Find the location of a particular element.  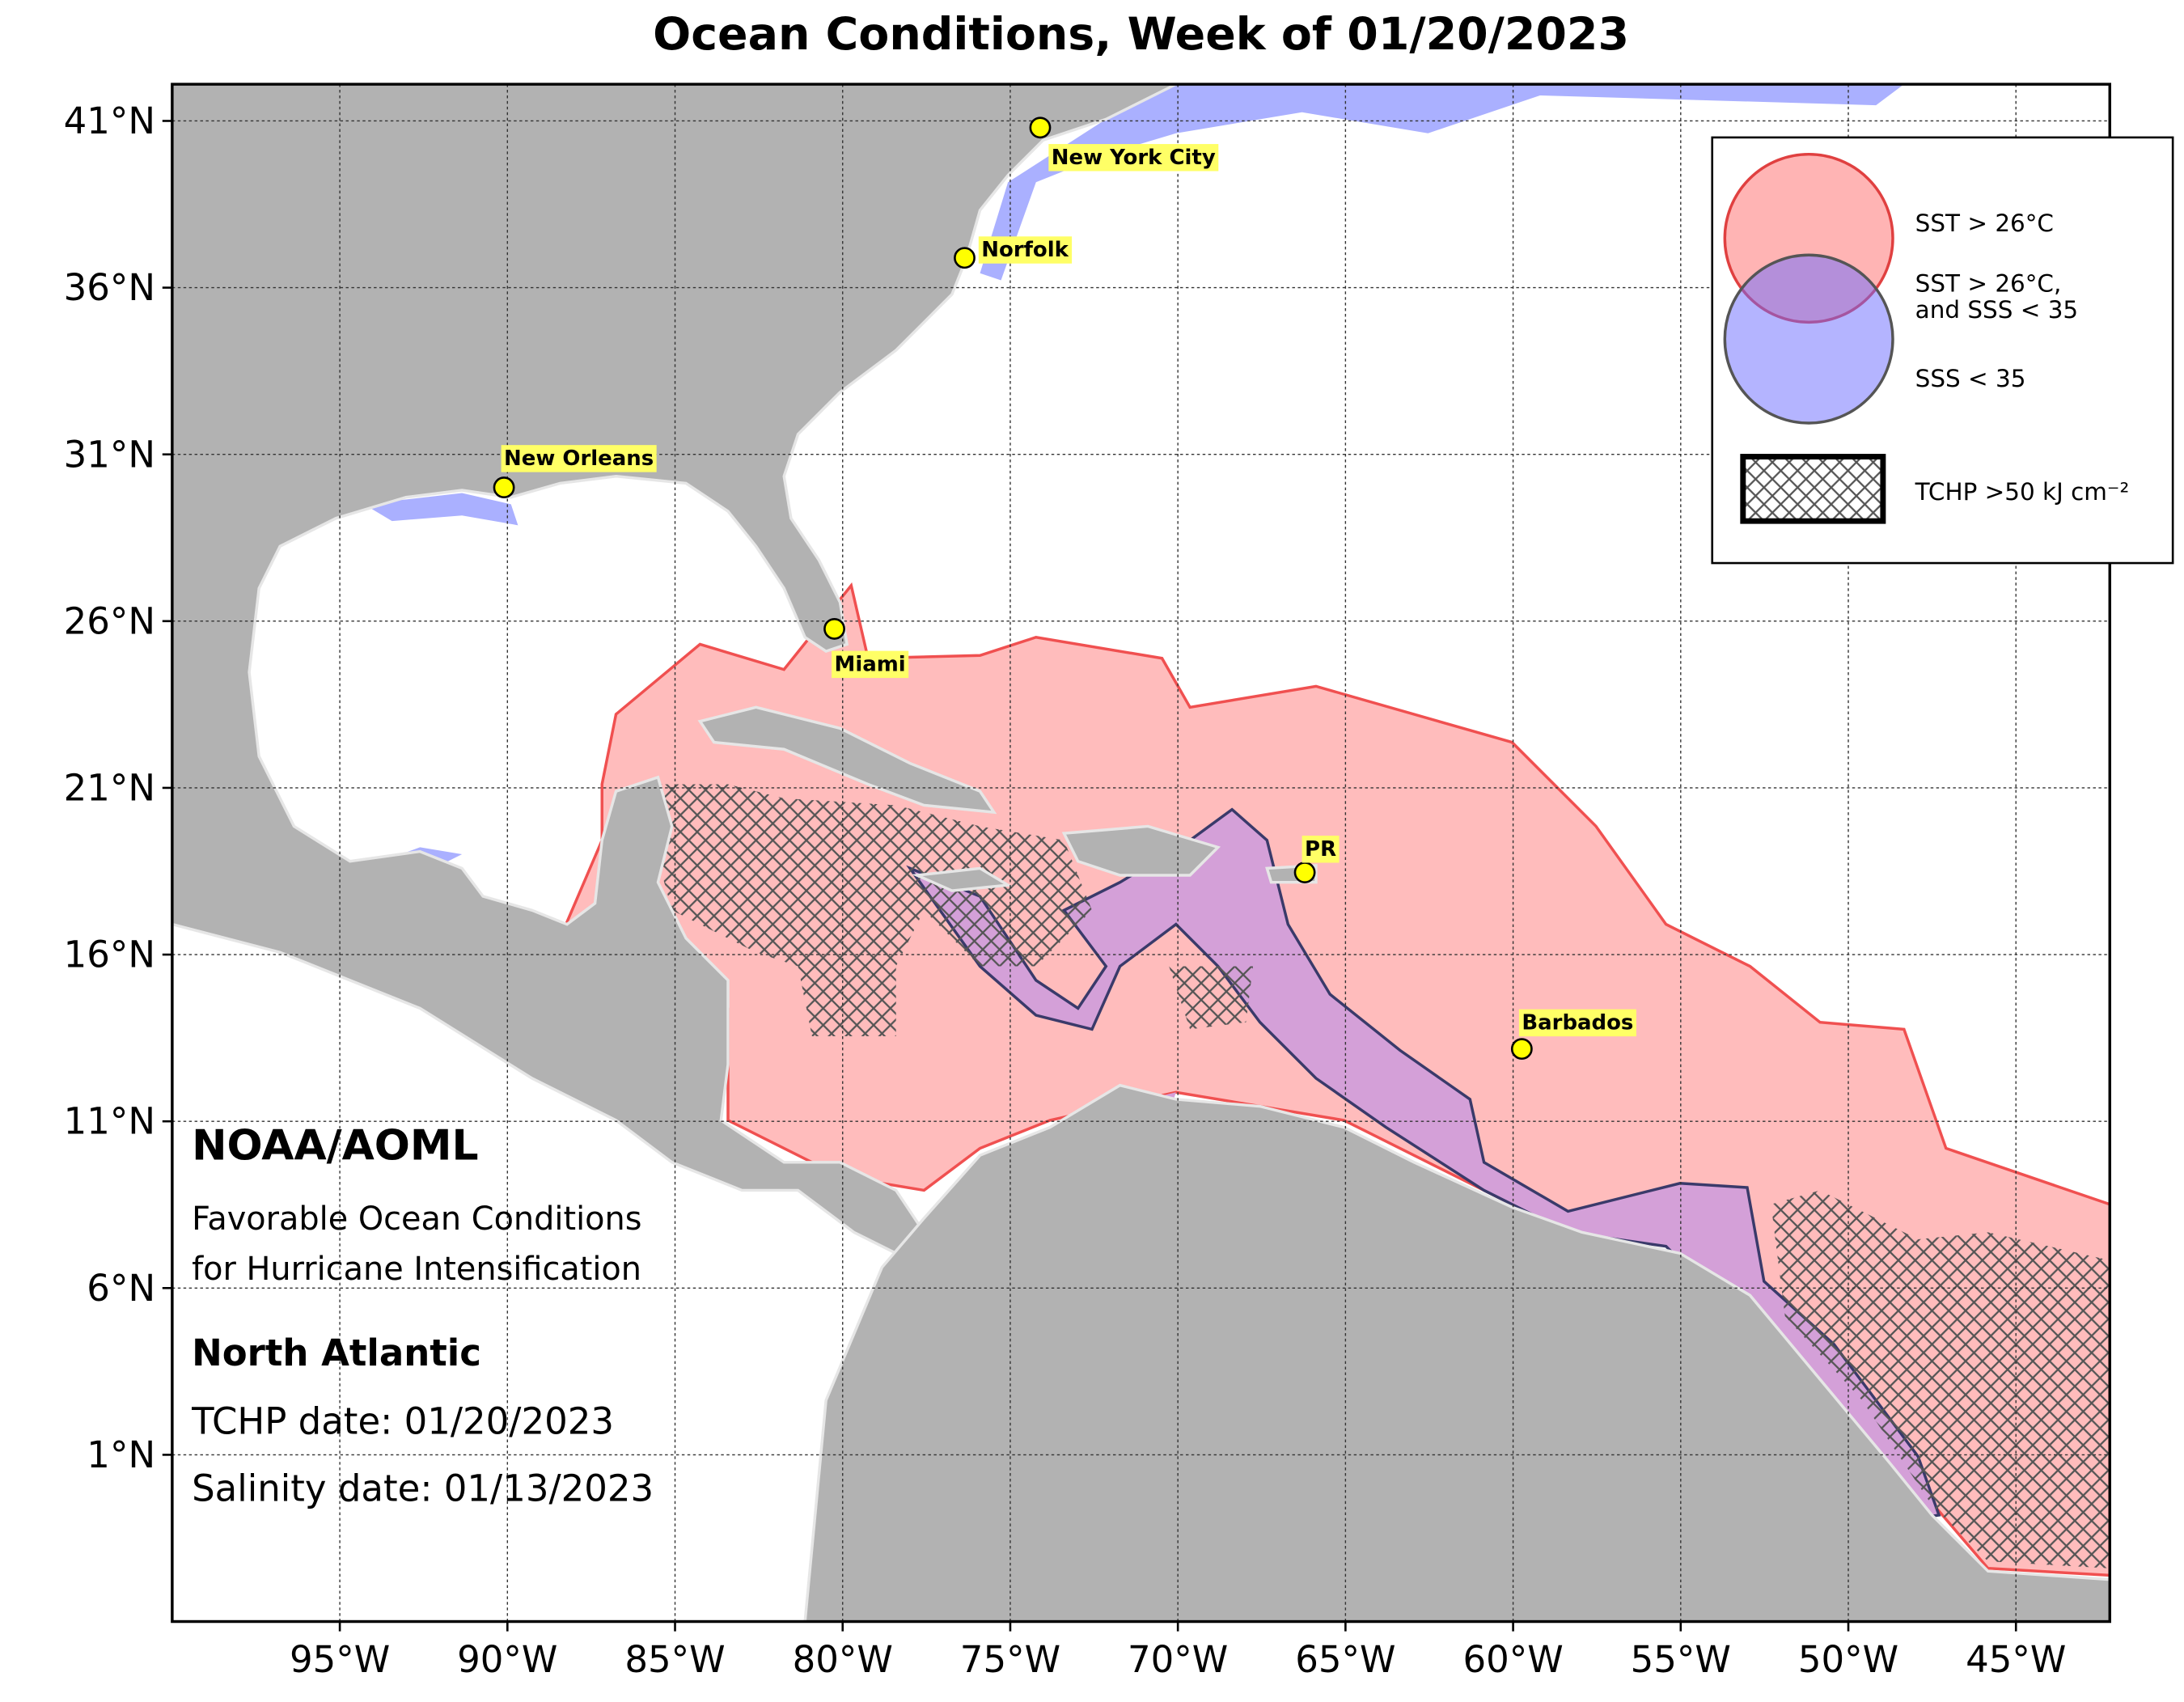

x-tick-label: 95°W is located at coordinates (340, 1659).